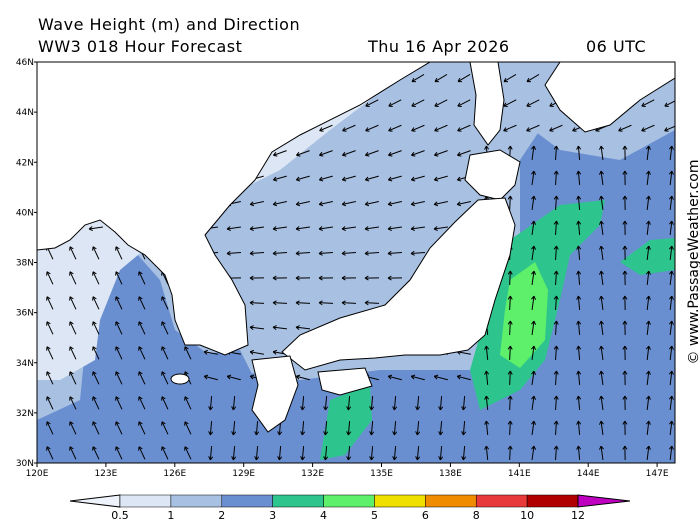 The image size is (700, 525). Describe the element at coordinates (578, 515) in the screenshot. I see `colorbar-label: 12` at that location.